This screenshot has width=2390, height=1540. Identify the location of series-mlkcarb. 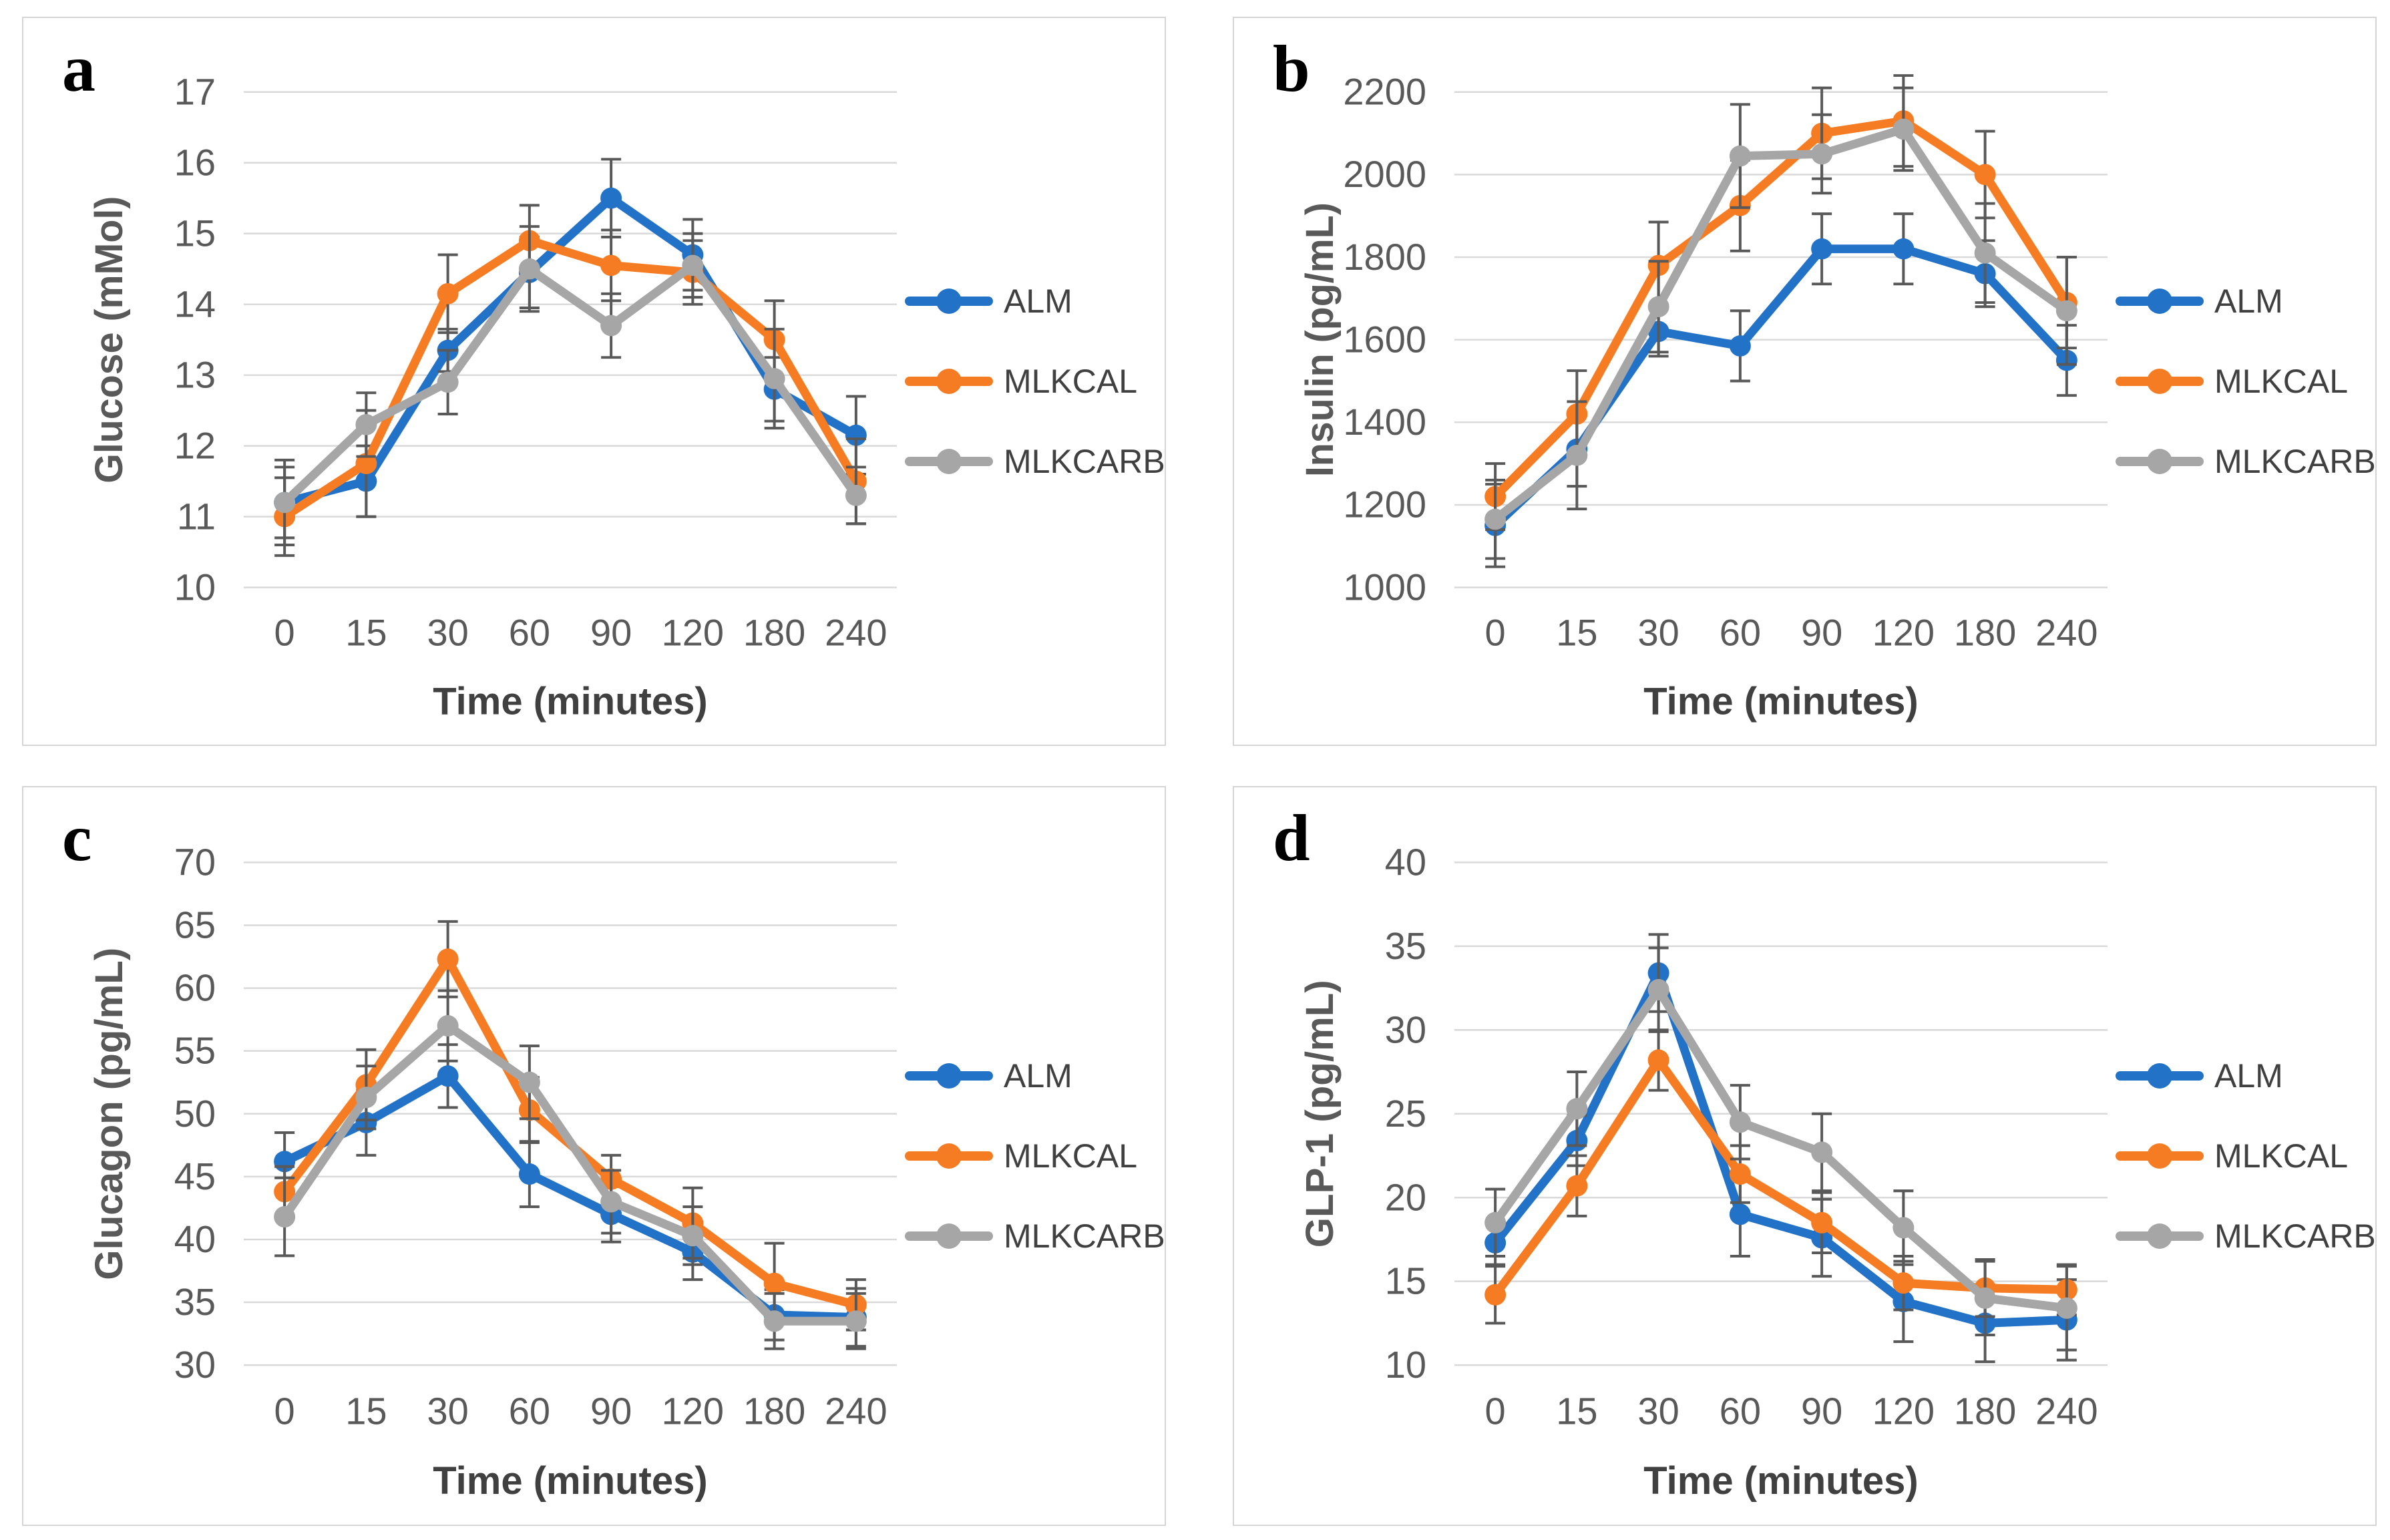
(1781, 323).